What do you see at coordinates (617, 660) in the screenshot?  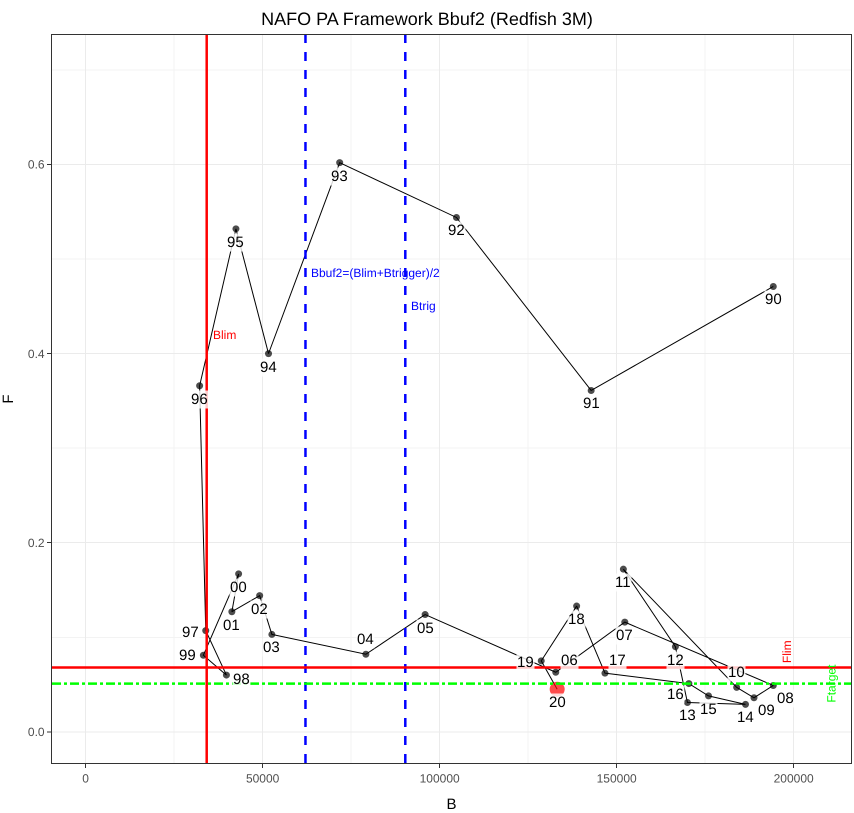 I see `annotation: 17` at bounding box center [617, 660].